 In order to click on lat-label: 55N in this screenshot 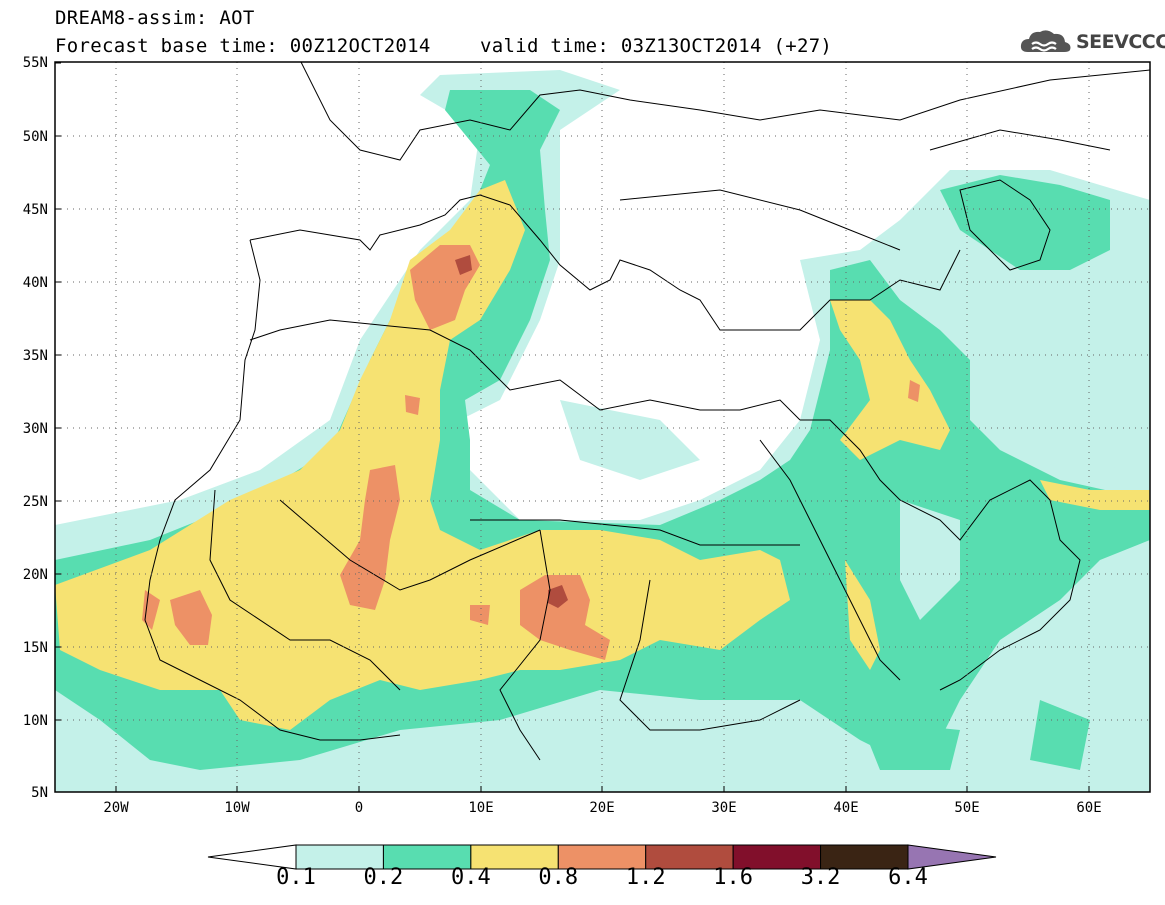, I will do `click(35, 63)`.